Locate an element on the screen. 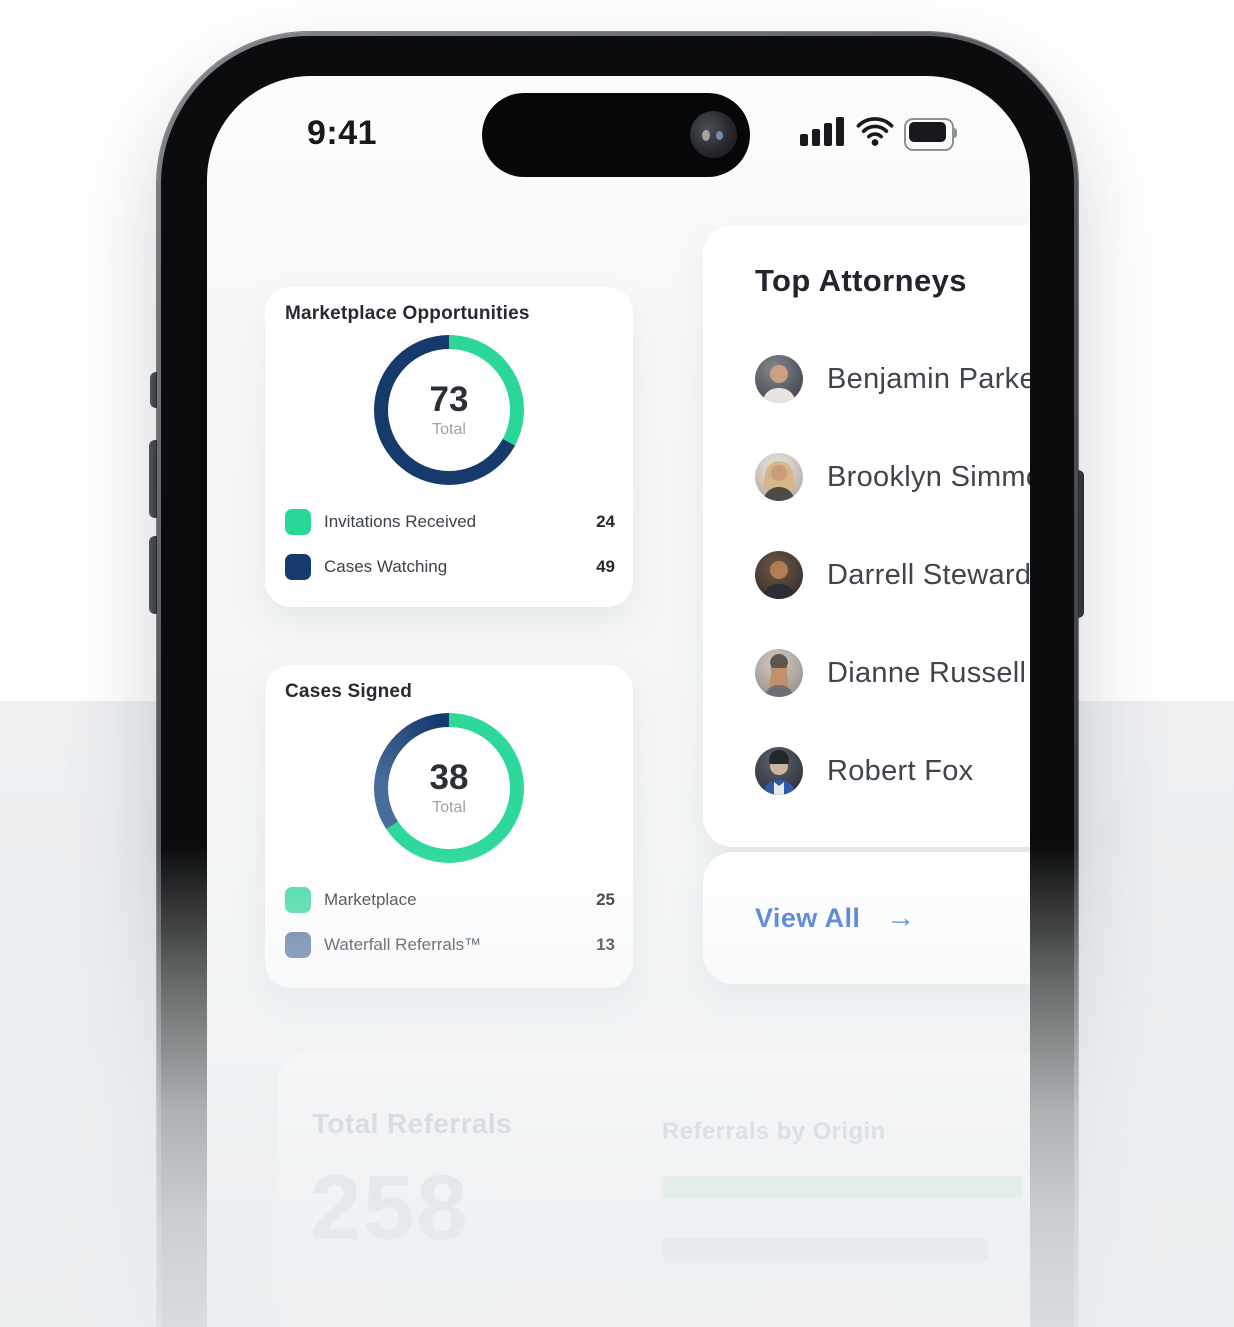 This screenshot has width=1234, height=1327. legend-row: Invitations Received 24 is located at coordinates (450, 522).